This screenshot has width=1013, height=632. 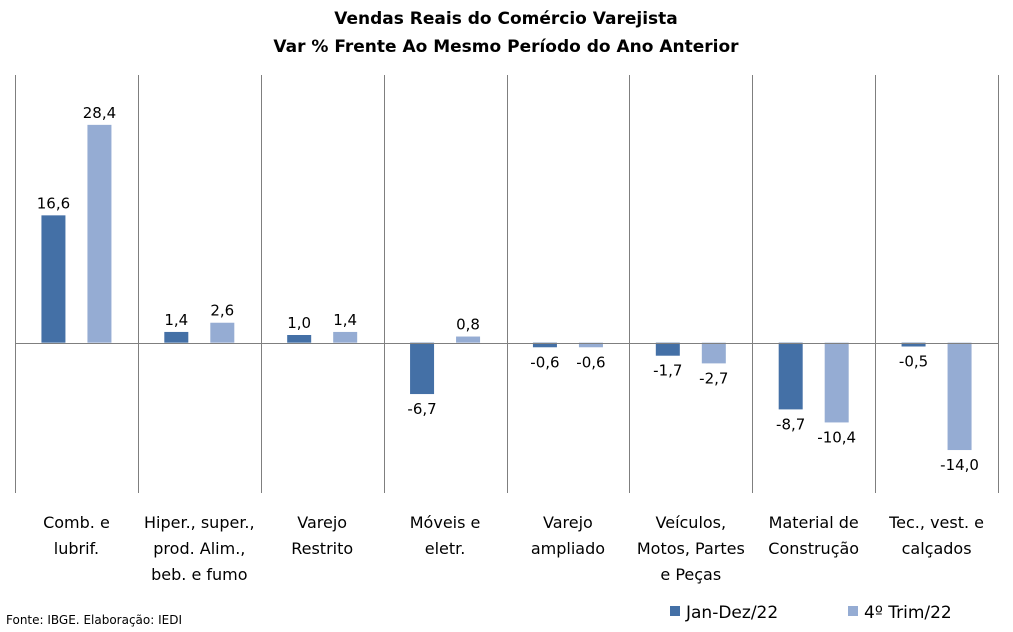 What do you see at coordinates (936, 535) in the screenshot?
I see `category-label: Tec., vest. e calçados` at bounding box center [936, 535].